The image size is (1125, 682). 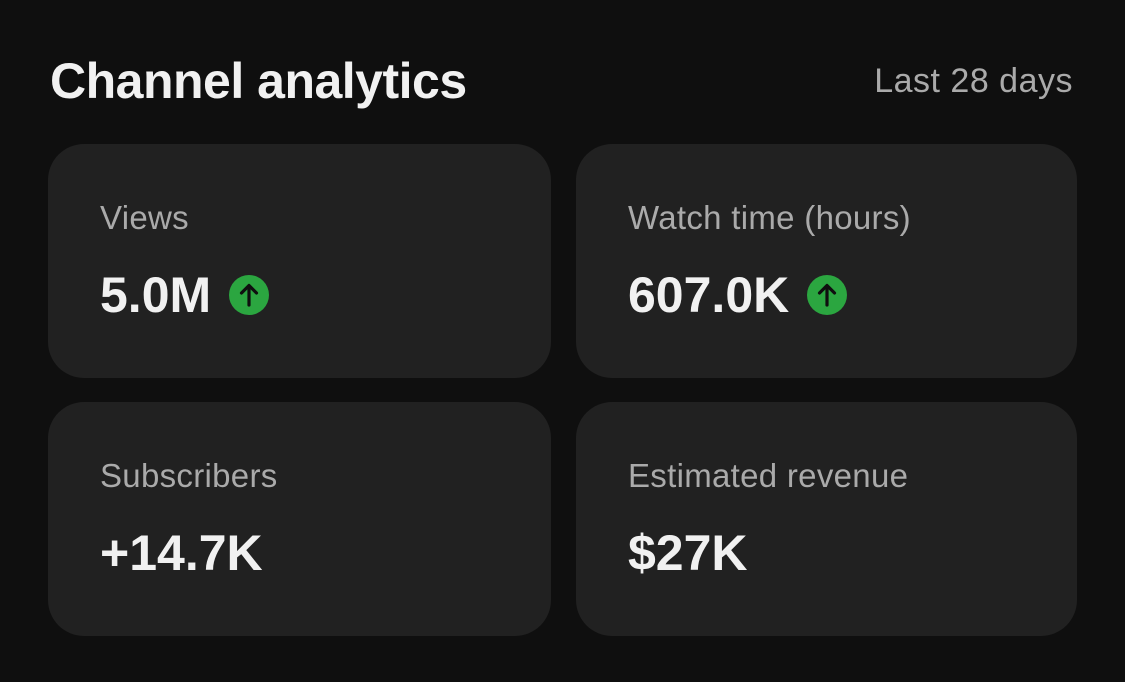 I want to click on card-value: 607.0K, so click(x=709, y=295).